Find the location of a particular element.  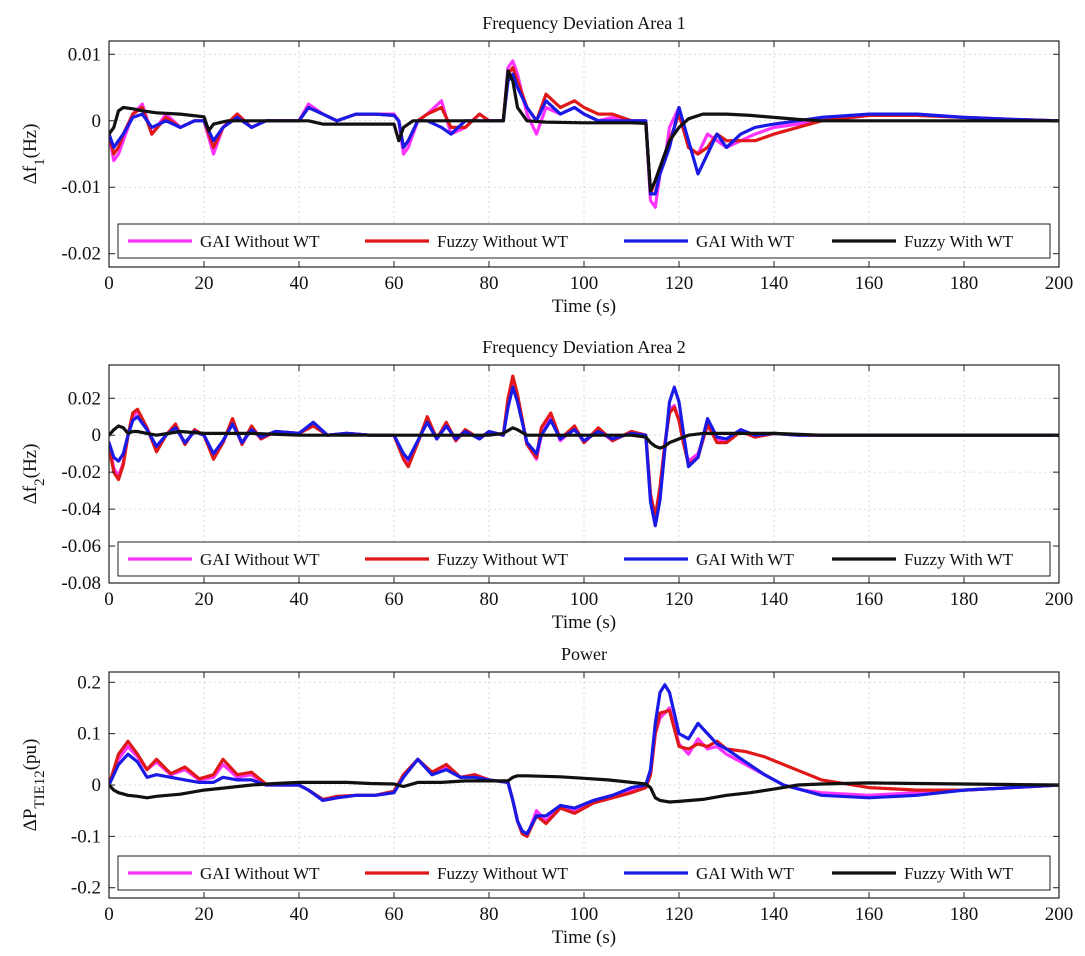

y-tick-label: 0.1 is located at coordinates (89, 734).